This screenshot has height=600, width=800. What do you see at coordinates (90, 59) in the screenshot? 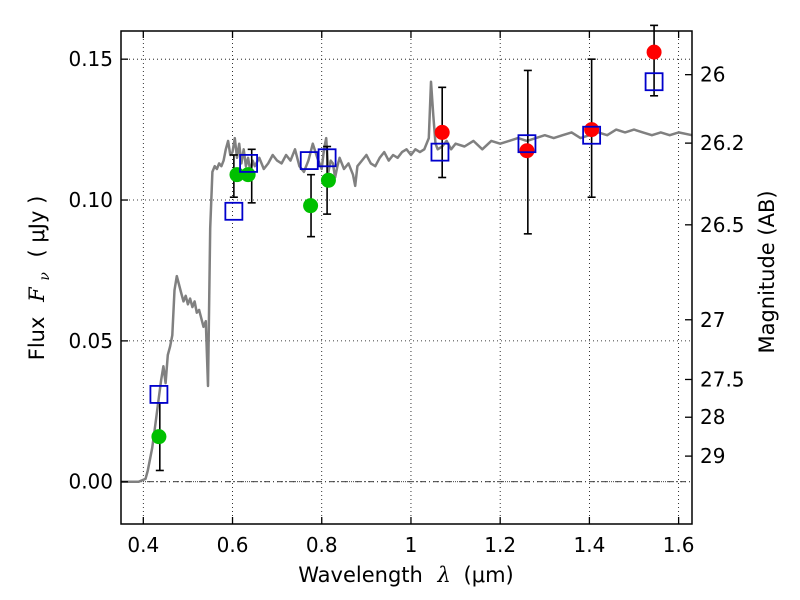
I see `y-tick-label: 0.15` at bounding box center [90, 59].